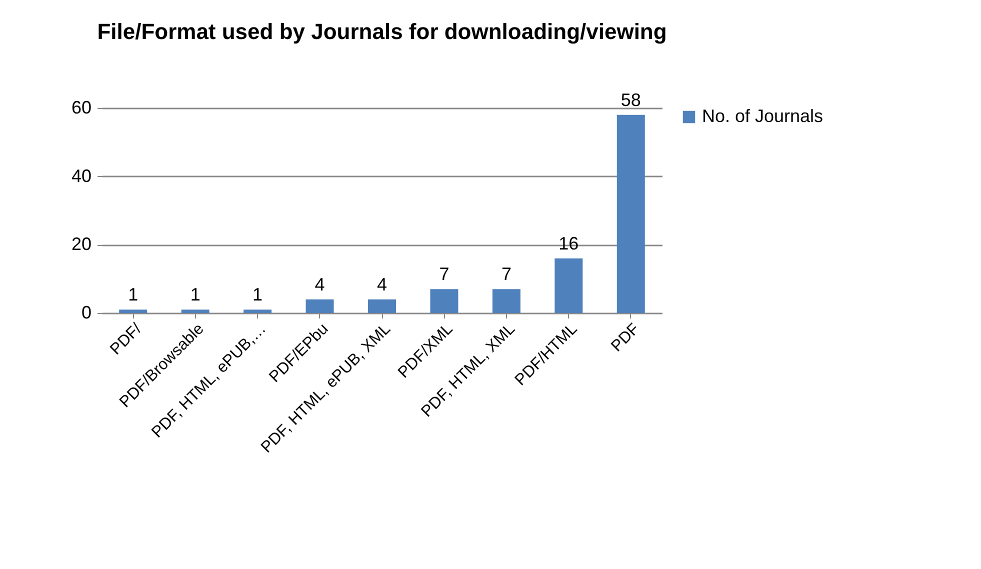 Image resolution: width=981 pixels, height=569 pixels. Describe the element at coordinates (763, 116) in the screenshot. I see `legend-label: No. of Journals` at that location.